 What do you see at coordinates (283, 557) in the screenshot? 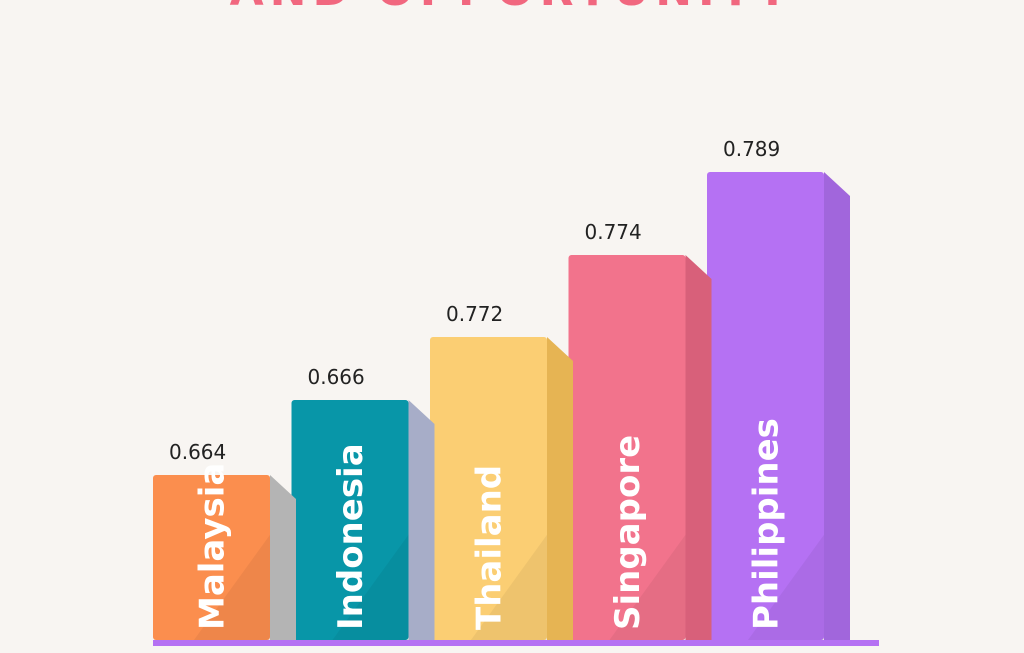
I see `bar-side-malaysia` at bounding box center [283, 557].